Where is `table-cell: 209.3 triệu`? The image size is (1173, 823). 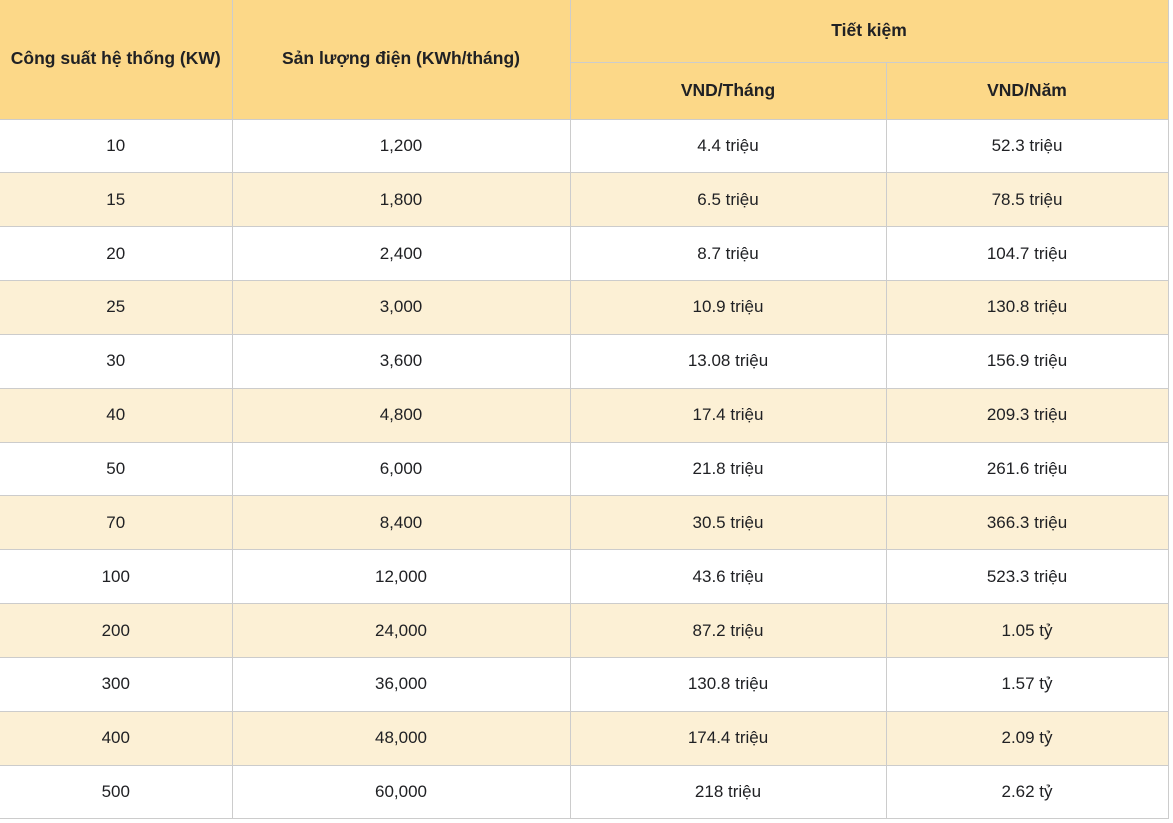
table-cell: 209.3 triệu is located at coordinates (1027, 415).